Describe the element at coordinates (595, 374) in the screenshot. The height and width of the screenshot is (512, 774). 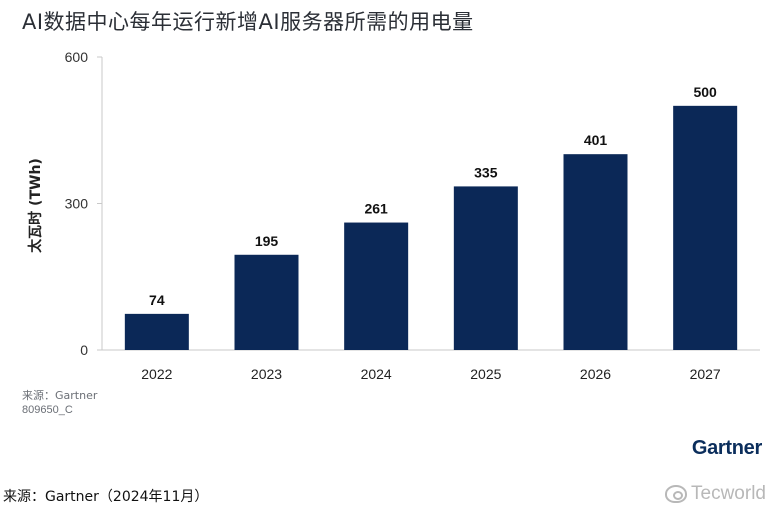
I see `x-tick-label: 2026` at that location.